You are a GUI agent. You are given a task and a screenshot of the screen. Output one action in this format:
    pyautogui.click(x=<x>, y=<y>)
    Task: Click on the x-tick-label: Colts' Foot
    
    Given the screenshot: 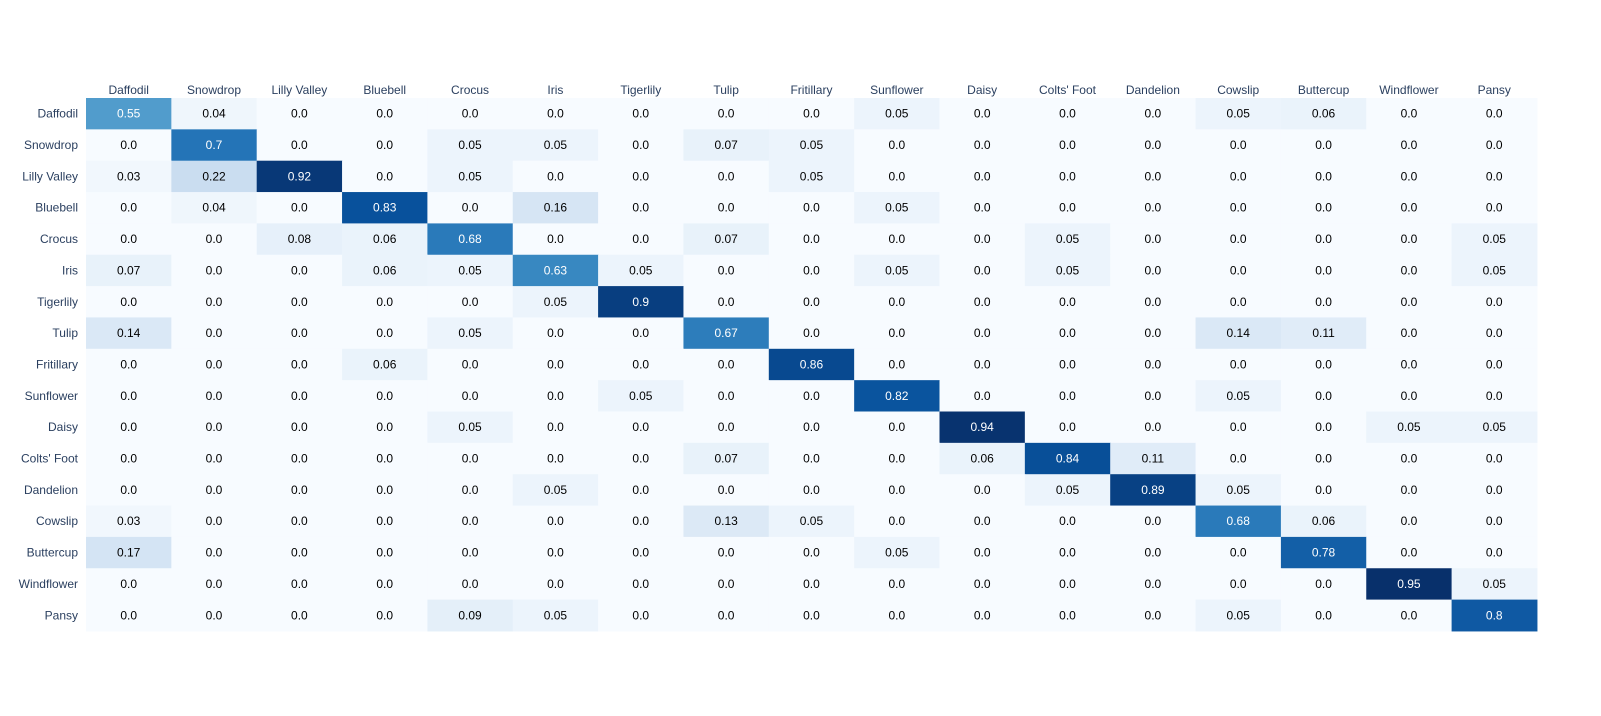 What is the action you would take?
    pyautogui.click(x=1068, y=90)
    